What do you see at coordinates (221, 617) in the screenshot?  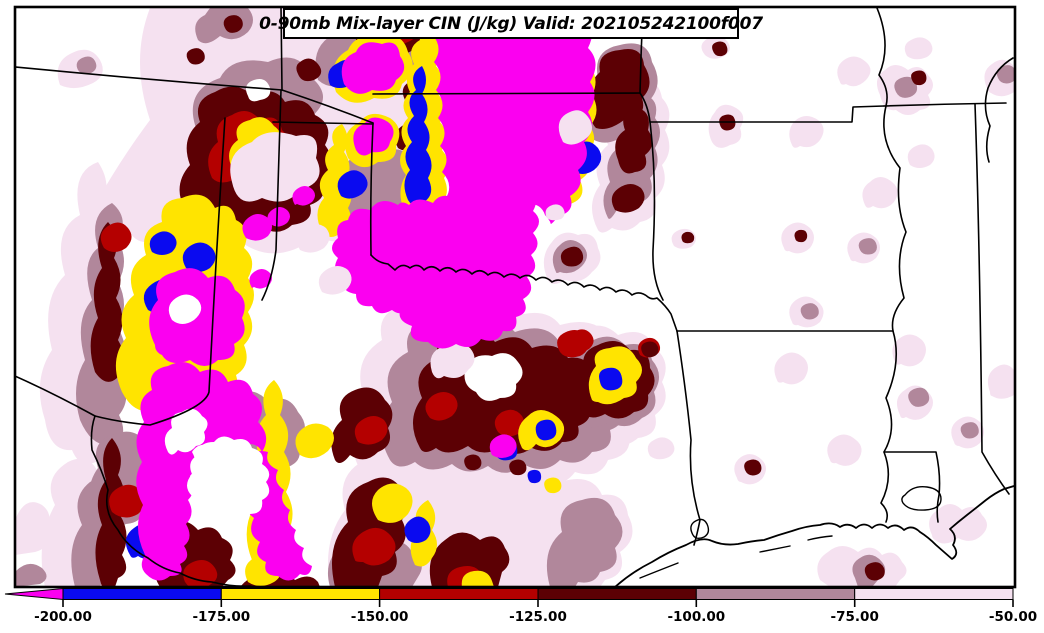 I see `colorbar-tick-label-1: -175.00` at bounding box center [221, 617].